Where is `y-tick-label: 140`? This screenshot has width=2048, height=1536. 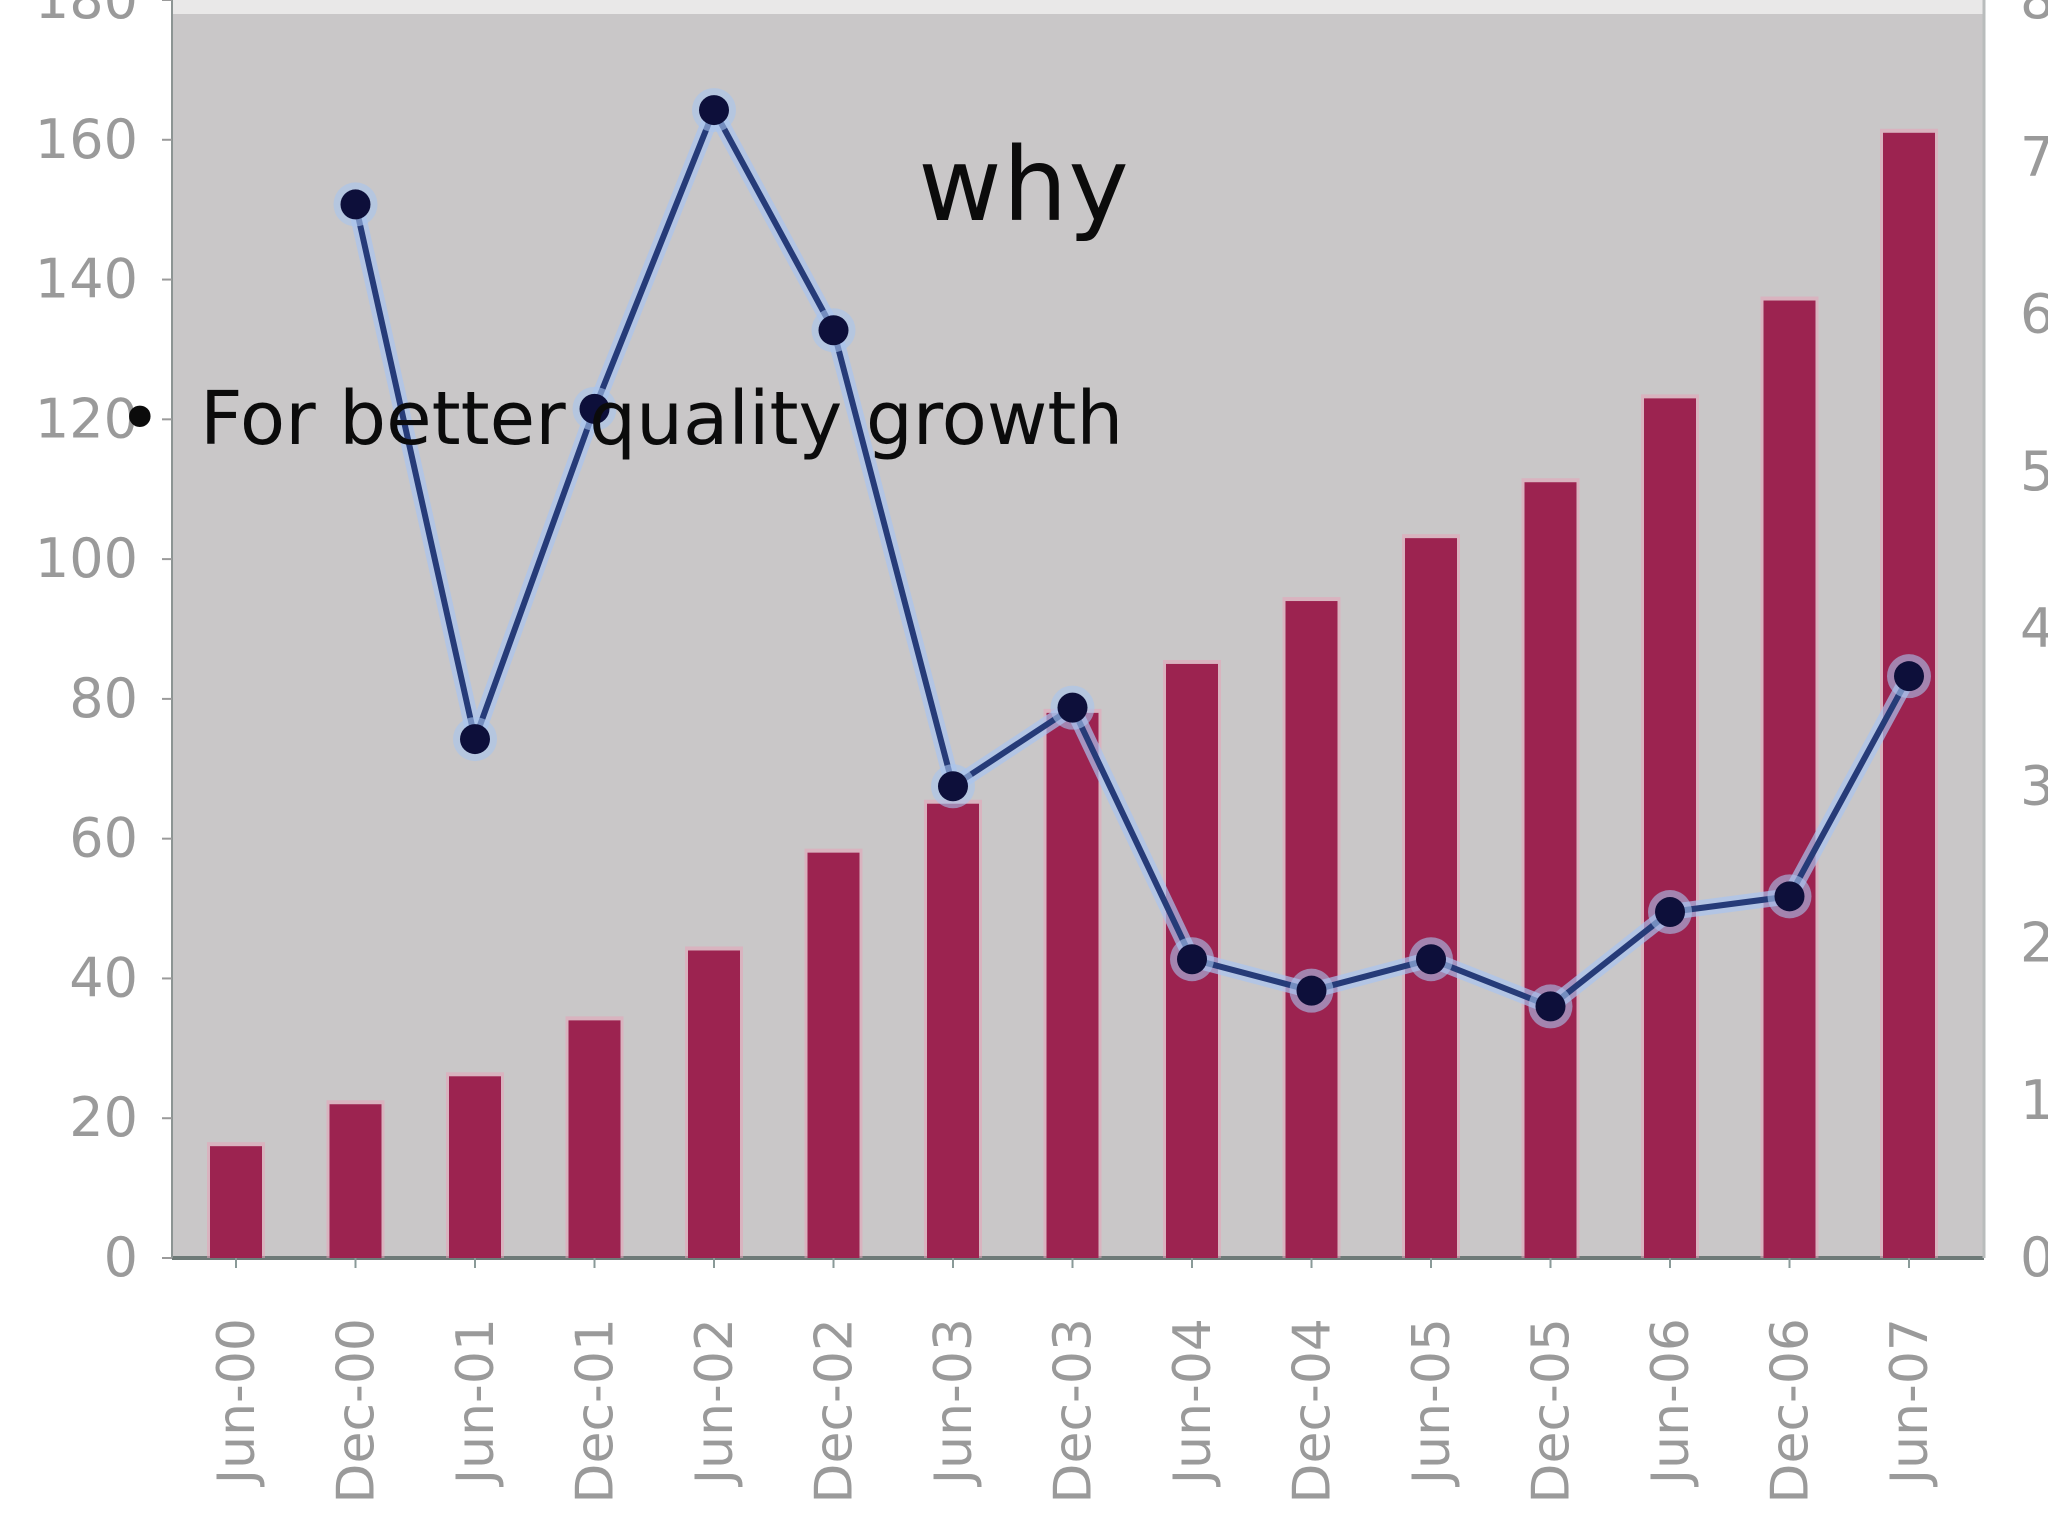
y-tick-label: 140 is located at coordinates (86, 279).